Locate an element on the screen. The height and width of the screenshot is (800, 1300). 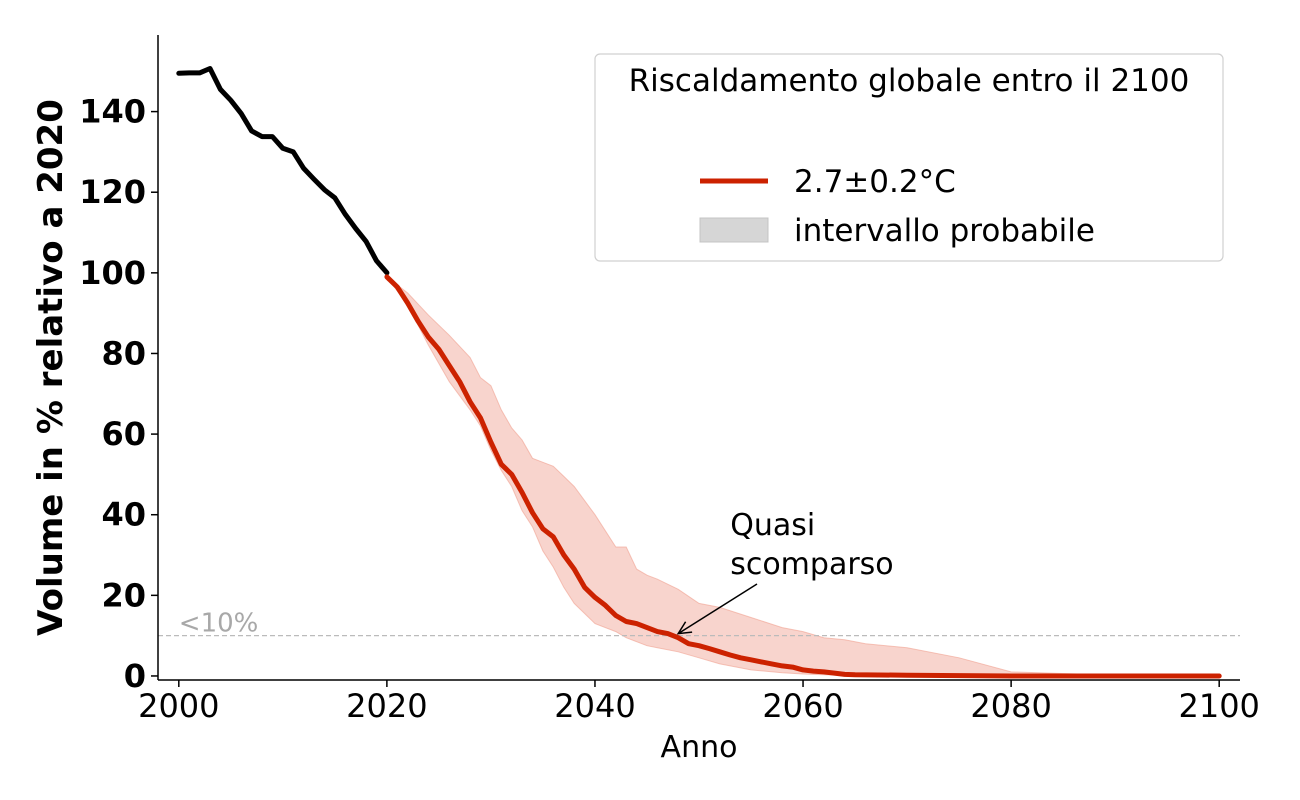
x-tick-label: 2100 is located at coordinates (1218, 706).